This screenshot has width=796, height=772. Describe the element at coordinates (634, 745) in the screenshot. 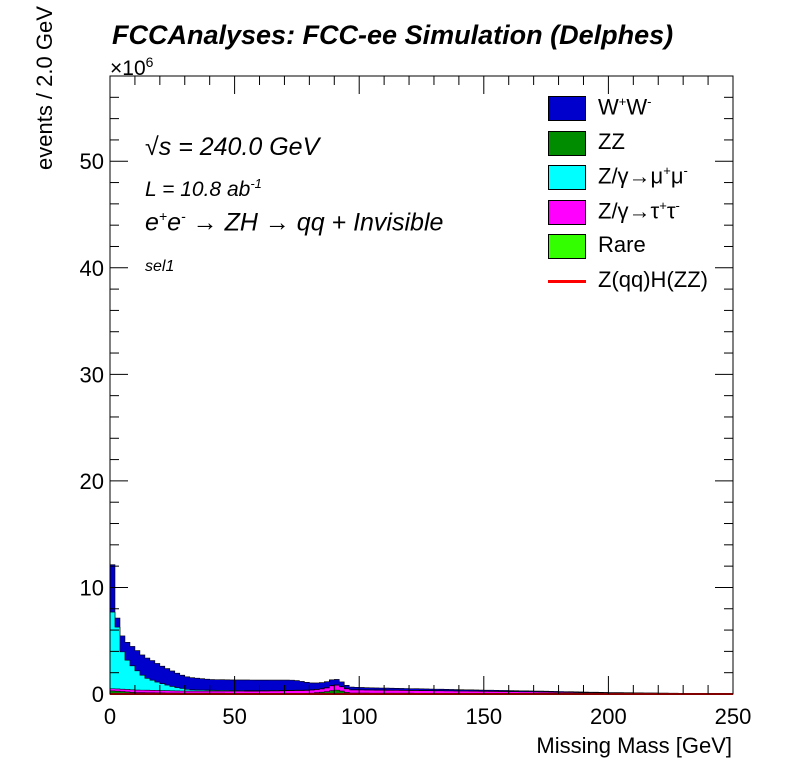

I see `x-axis-label: Missing Mass [GeV]` at that location.